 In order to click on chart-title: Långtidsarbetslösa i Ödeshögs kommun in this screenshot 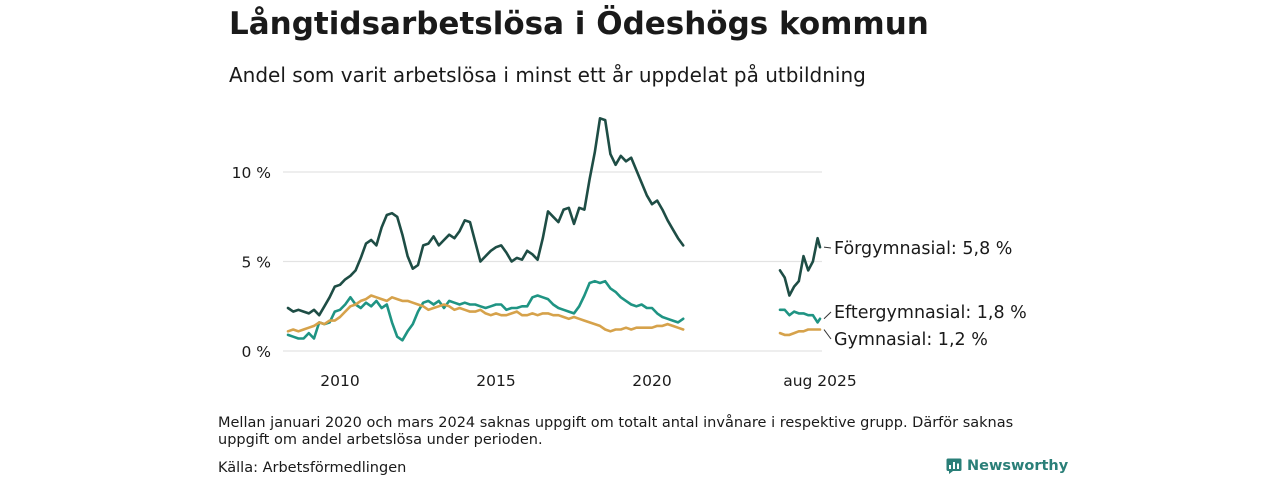, I will do `click(579, 24)`.